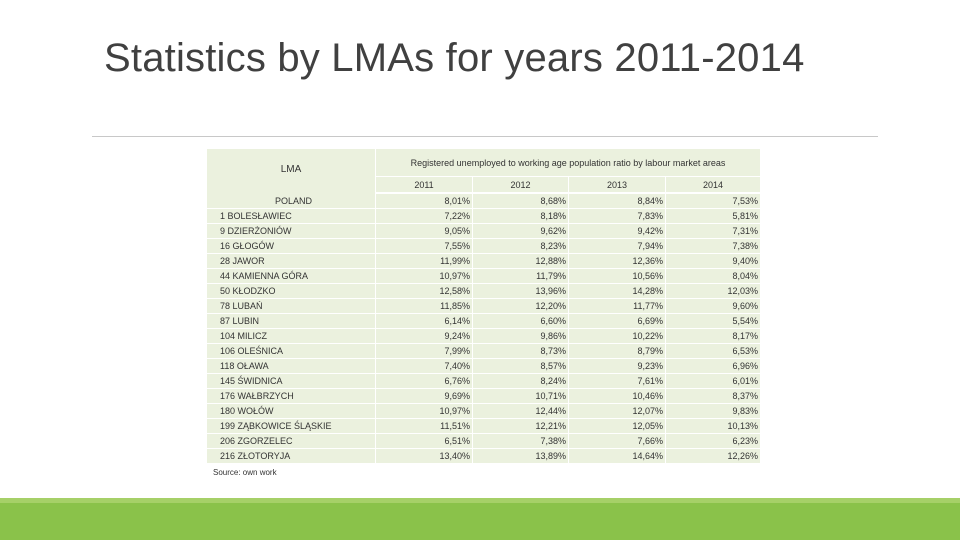 The width and height of the screenshot is (960, 540). Describe the element at coordinates (617, 231) in the screenshot. I see `value-cell-2013: 9,42%` at that location.